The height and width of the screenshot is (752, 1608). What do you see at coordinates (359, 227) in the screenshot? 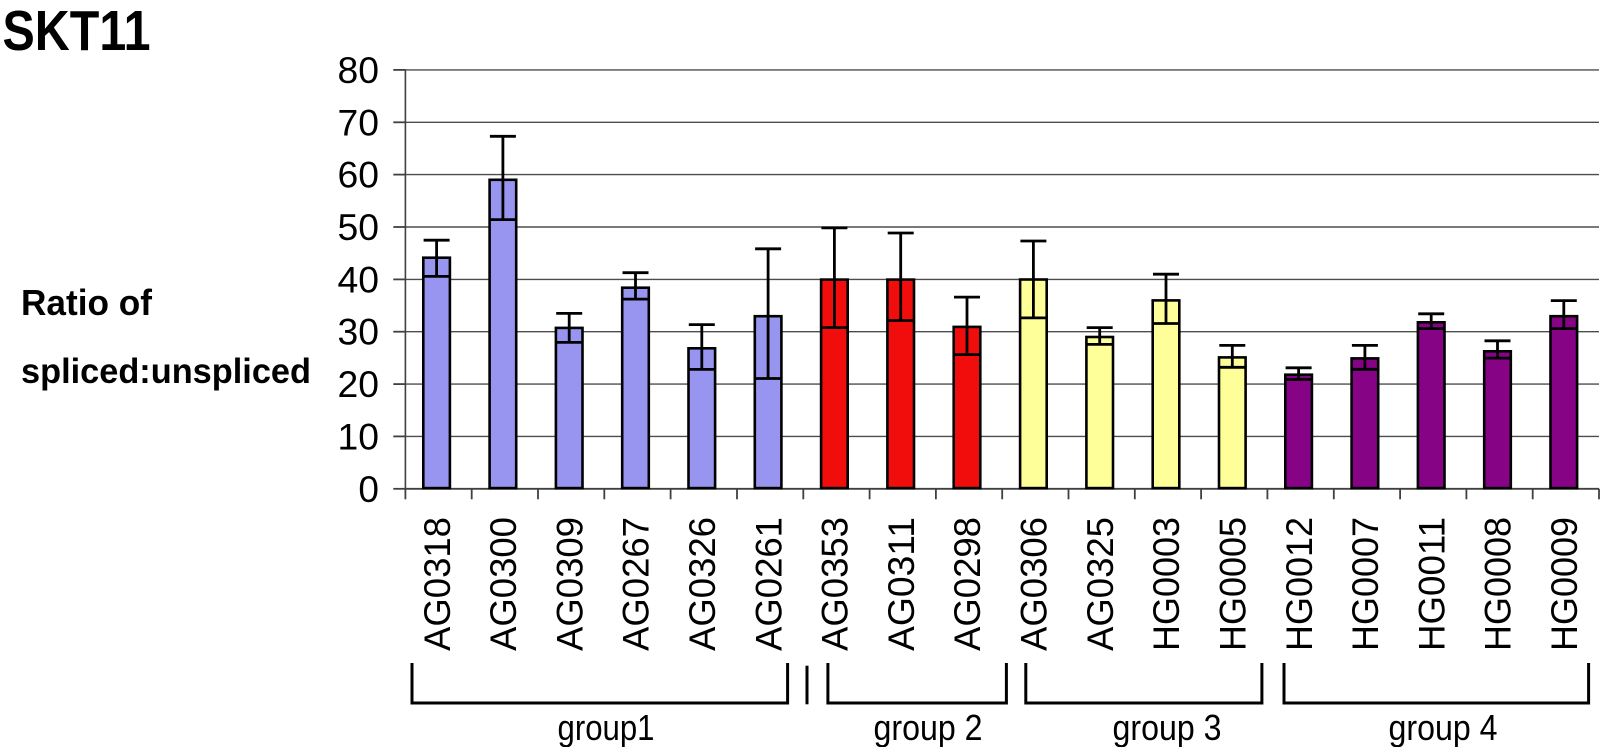
I see `svg-text: 50` at bounding box center [359, 227].